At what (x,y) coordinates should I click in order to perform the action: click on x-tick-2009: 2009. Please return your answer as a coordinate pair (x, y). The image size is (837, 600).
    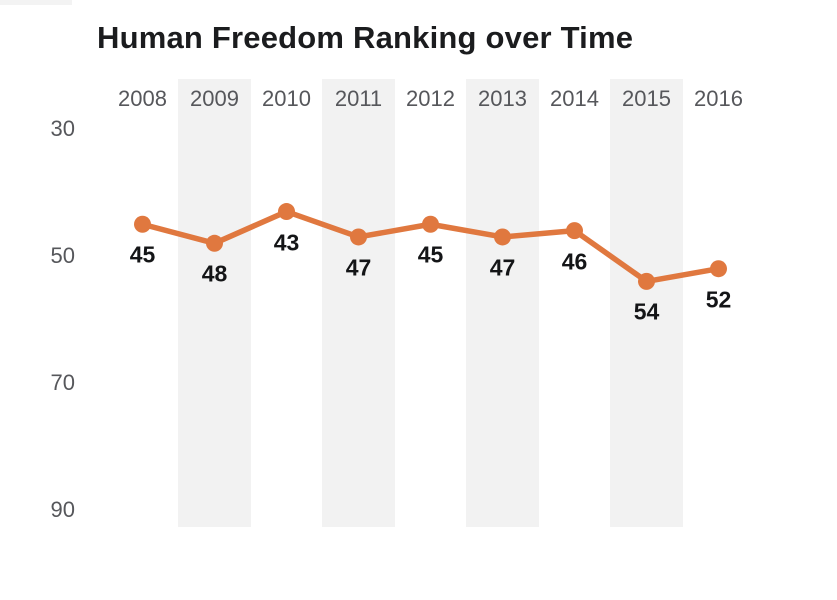
    Looking at the image, I should click on (214, 98).